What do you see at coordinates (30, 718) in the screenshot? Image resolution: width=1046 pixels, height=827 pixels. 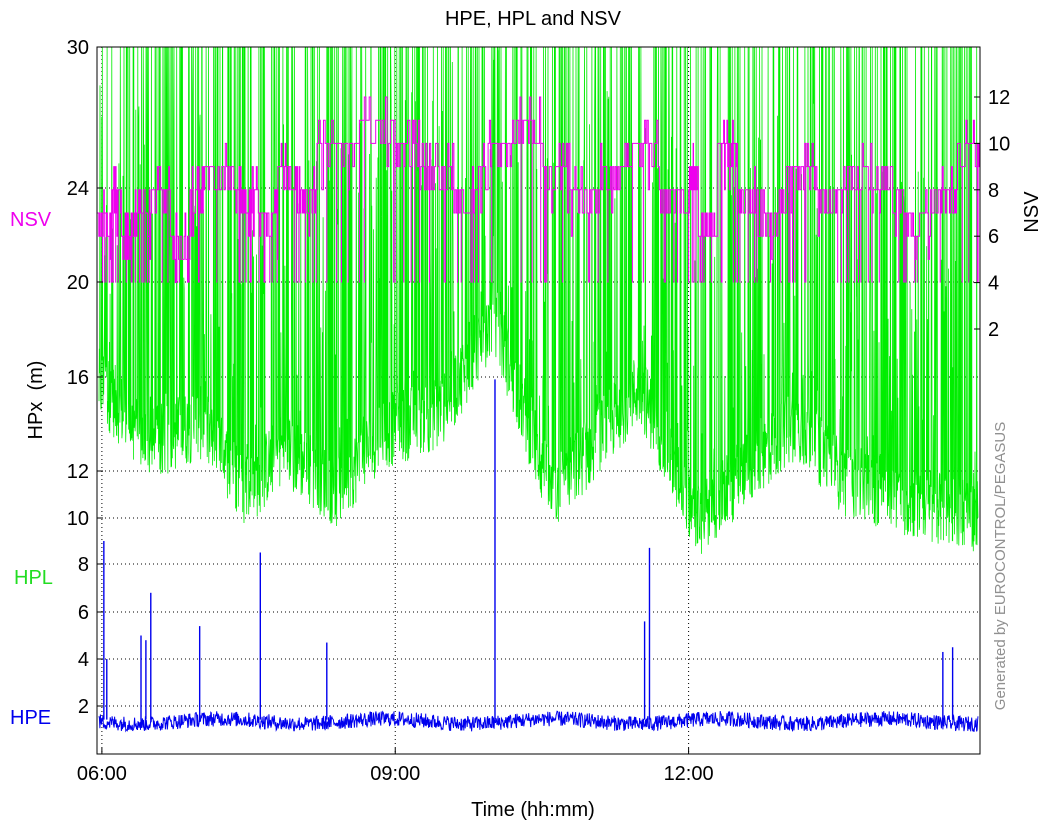 I see `legend-label-hpe: HPE` at bounding box center [30, 718].